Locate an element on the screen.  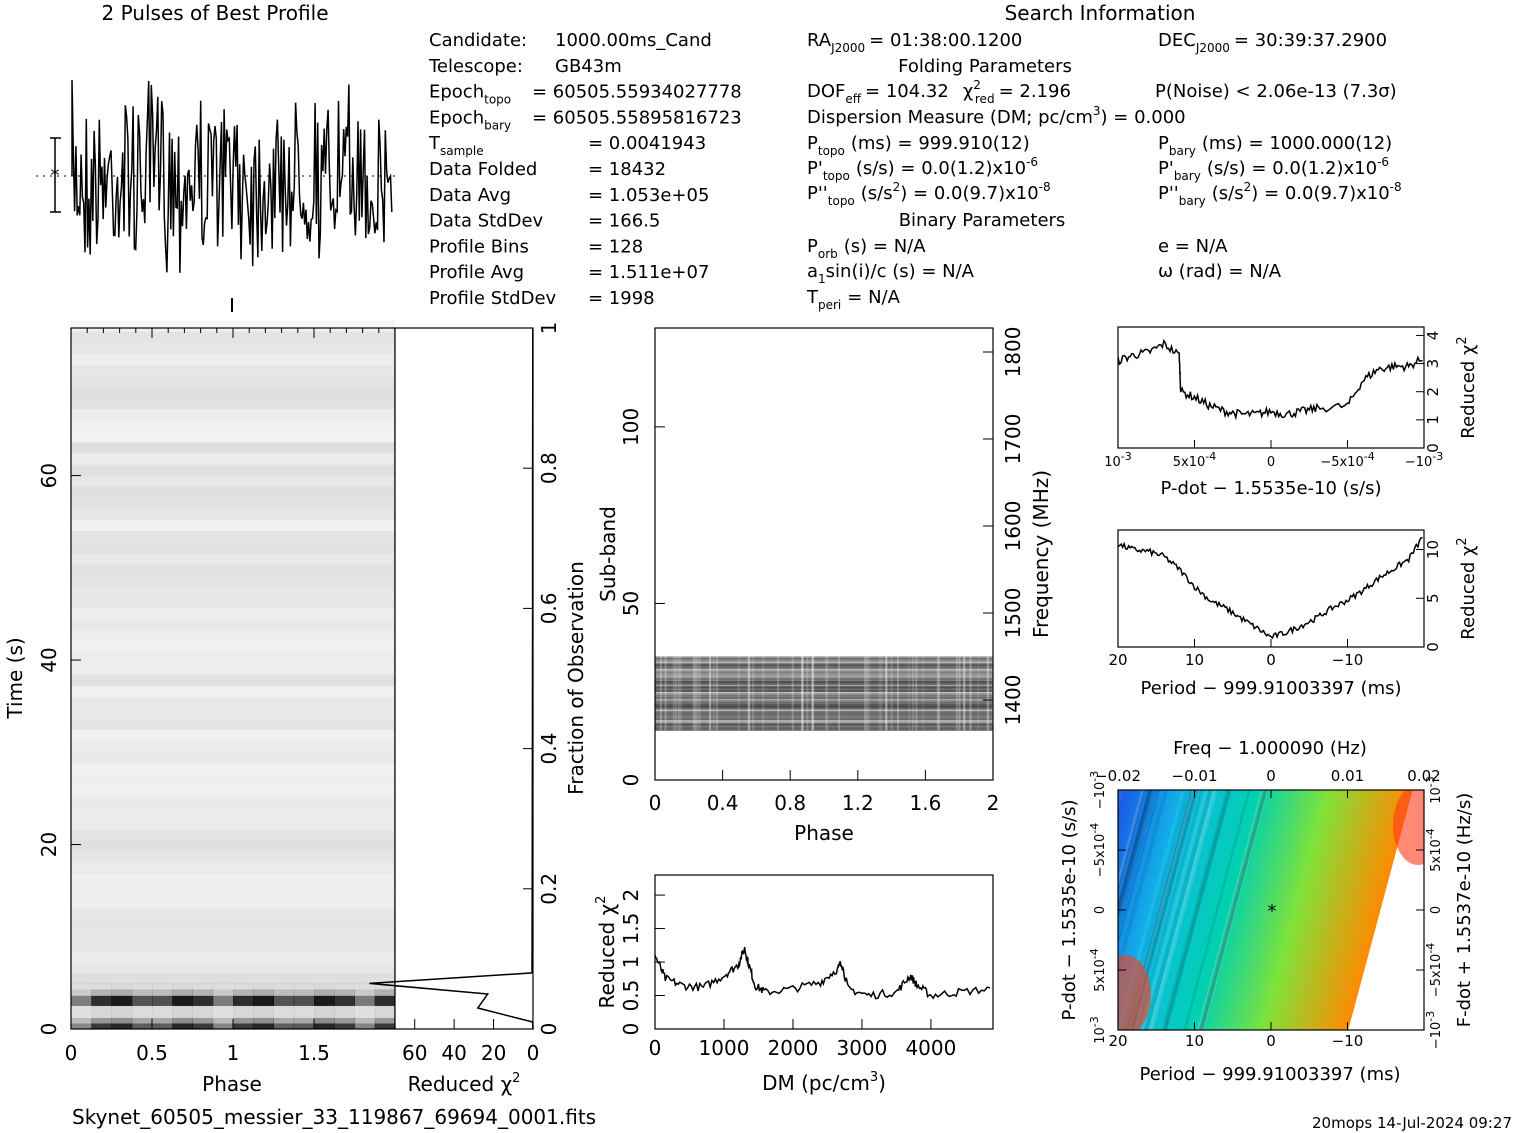
phase-tick-label: 1 is located at coordinates (233, 1053).